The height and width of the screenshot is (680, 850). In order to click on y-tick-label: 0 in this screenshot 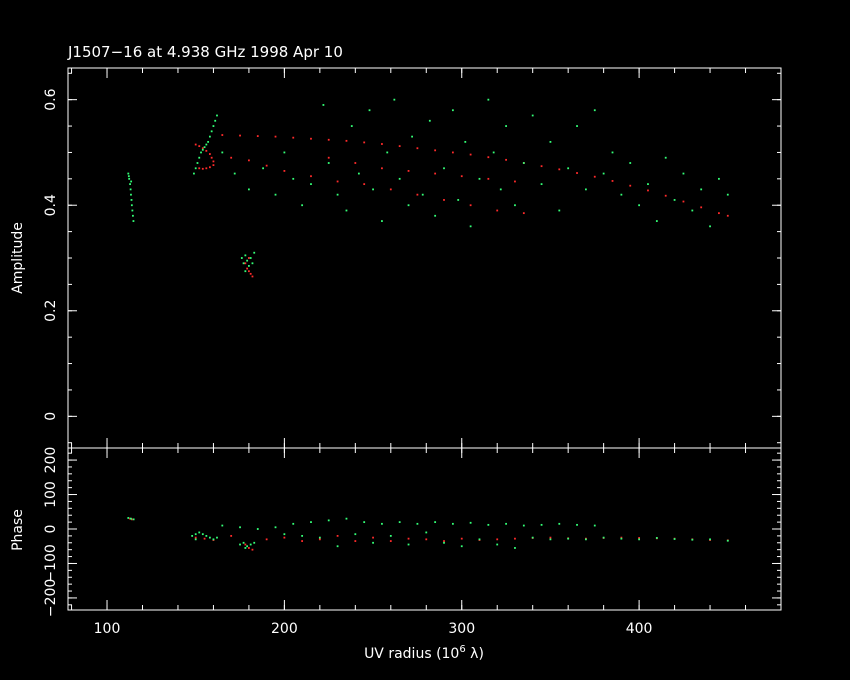, I will do `click(51, 529)`.